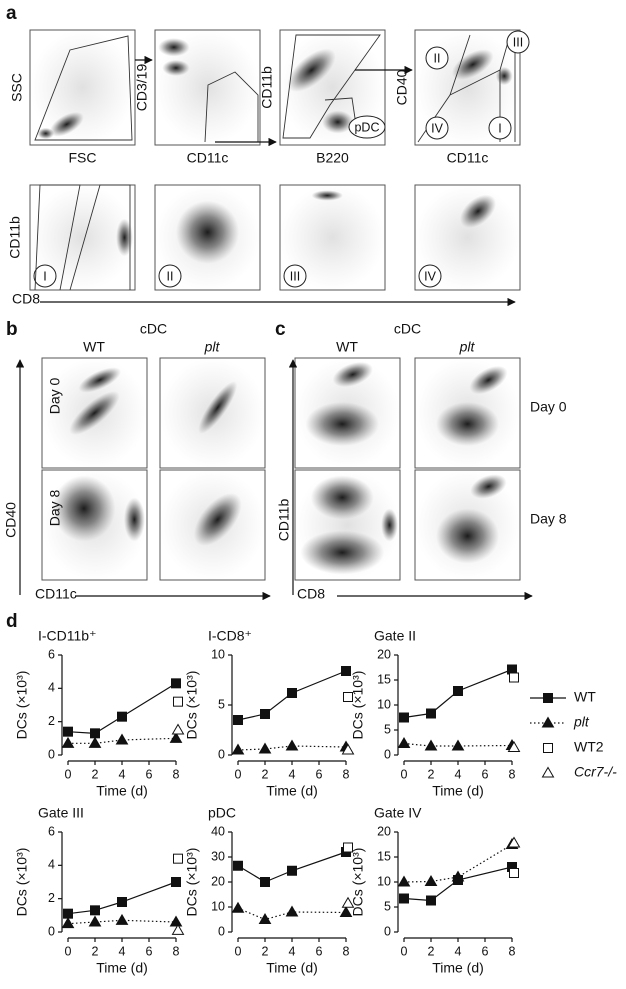 The height and width of the screenshot is (989, 626). Describe the element at coordinates (499, 128) in the screenshot. I see `gate-label: I` at that location.